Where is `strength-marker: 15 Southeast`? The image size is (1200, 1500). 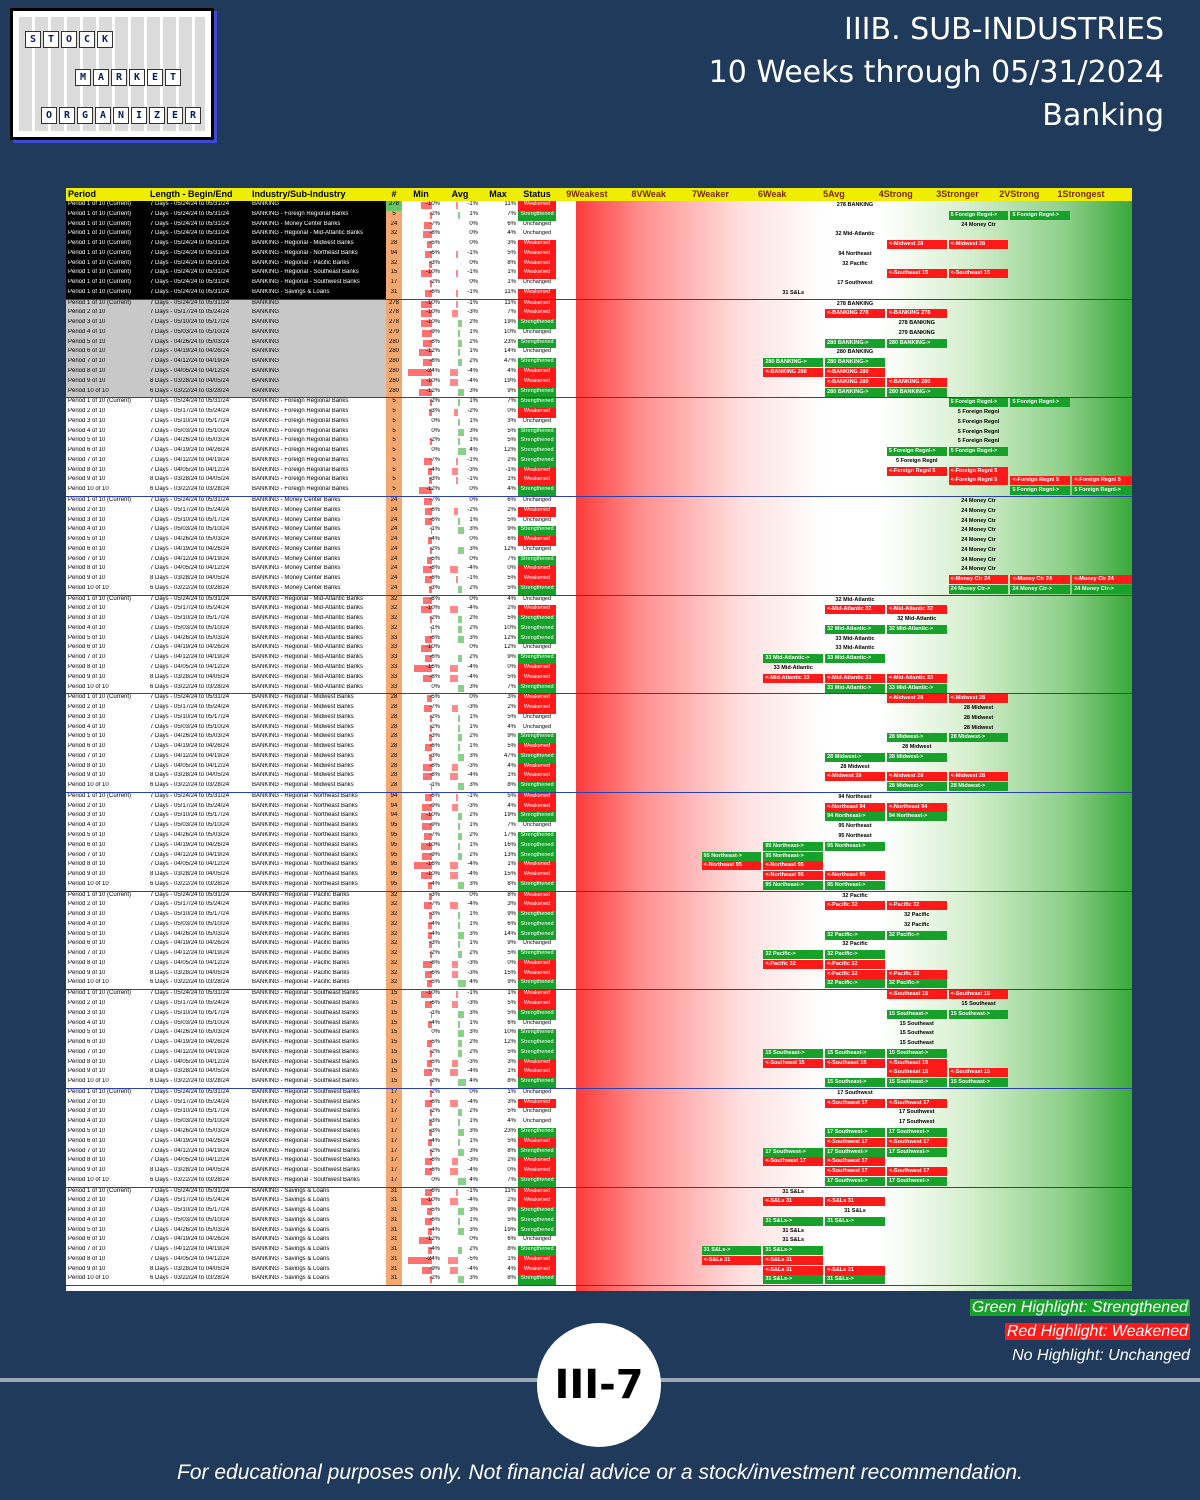
strength-marker: 15 Southeast is located at coordinates (916, 1033).